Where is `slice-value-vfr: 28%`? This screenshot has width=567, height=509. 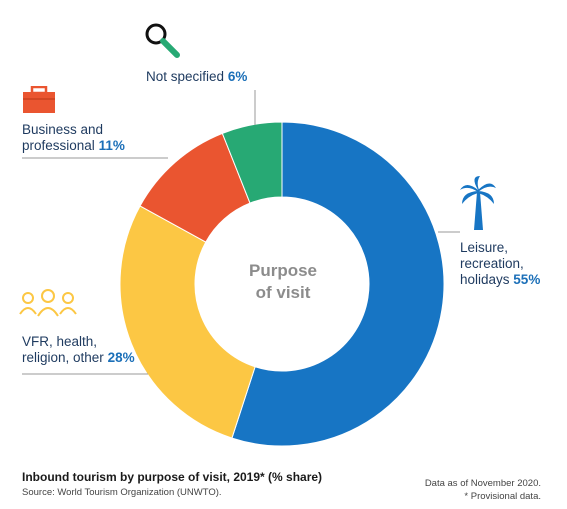 slice-value-vfr: 28% is located at coordinates (121, 357).